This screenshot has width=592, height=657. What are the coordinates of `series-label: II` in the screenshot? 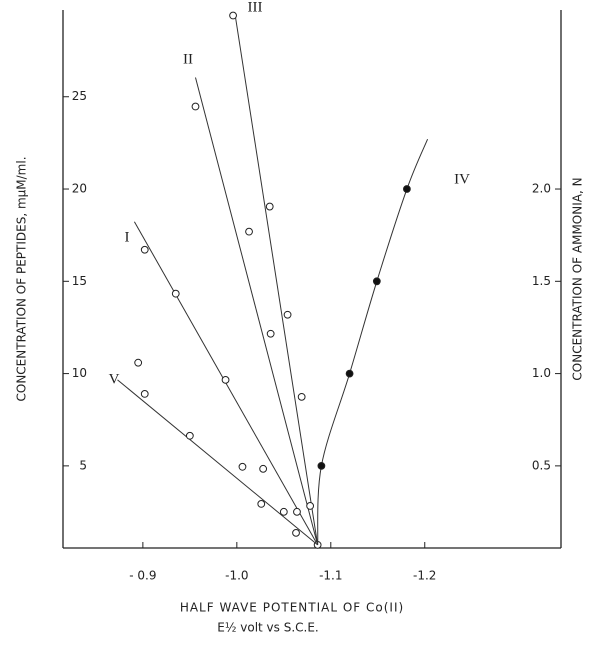 It's located at (188, 59).